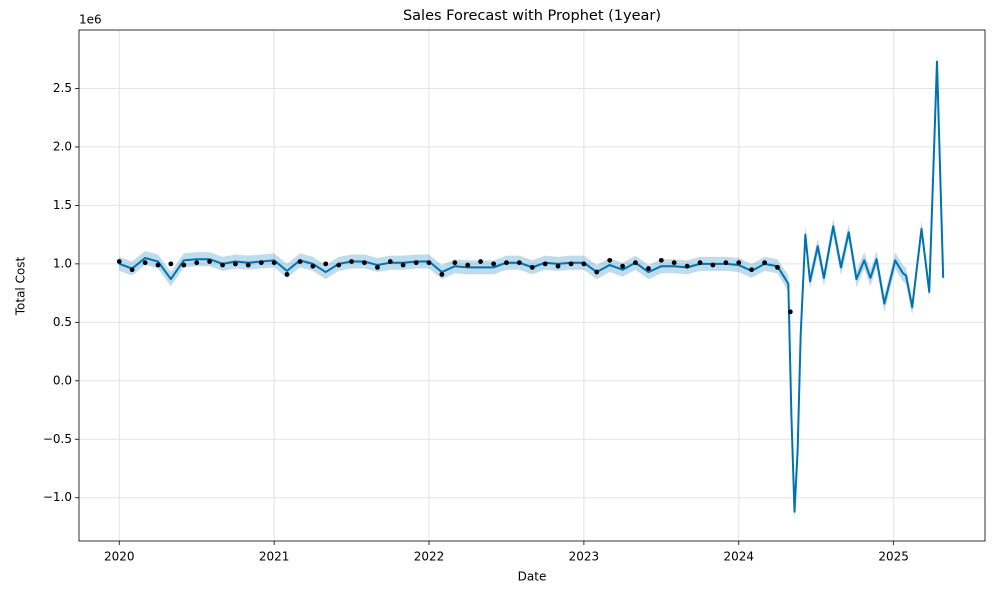 The width and height of the screenshot is (1000, 600). What do you see at coordinates (57, 439) in the screenshot?
I see `y-tick-label: −0.5` at bounding box center [57, 439].